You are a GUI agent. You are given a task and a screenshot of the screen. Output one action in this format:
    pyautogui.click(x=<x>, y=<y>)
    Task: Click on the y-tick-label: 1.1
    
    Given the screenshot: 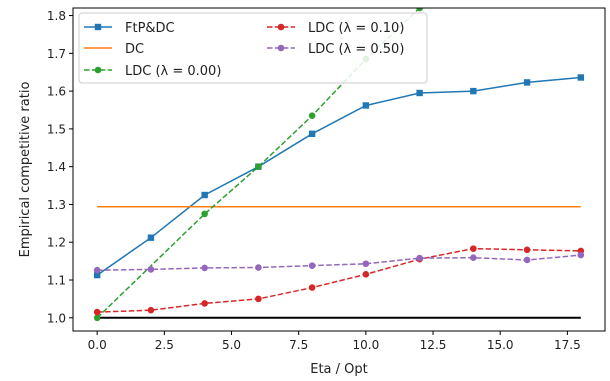 What is the action you would take?
    pyautogui.click(x=56, y=281)
    